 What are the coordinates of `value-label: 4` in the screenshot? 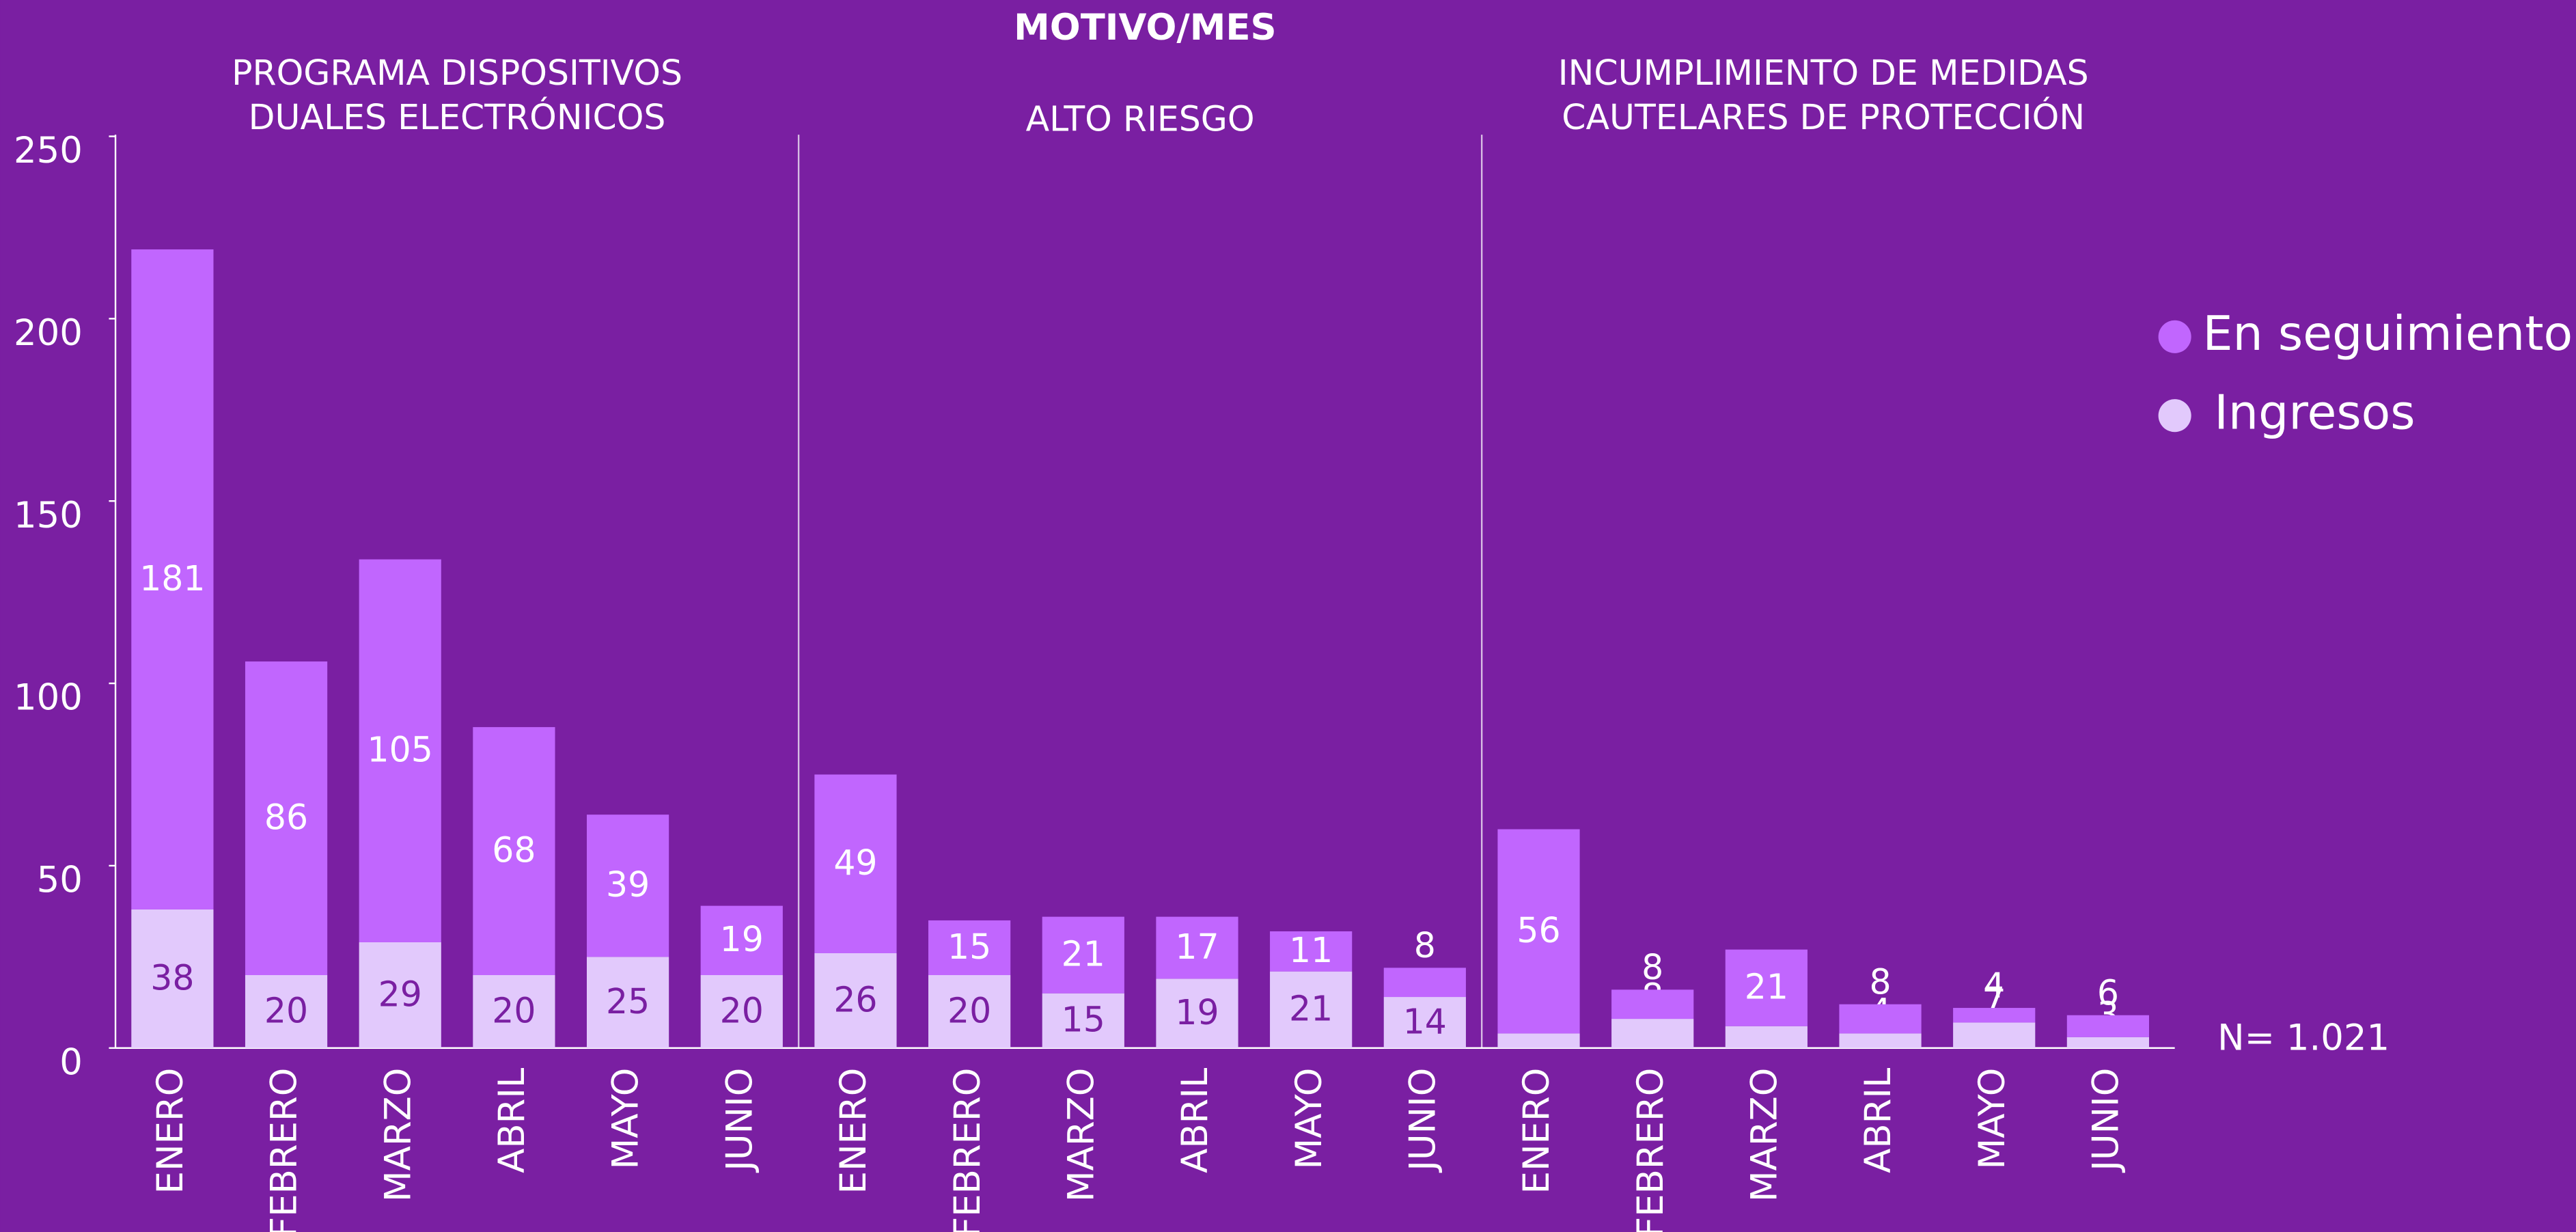 It's located at (1994, 986).